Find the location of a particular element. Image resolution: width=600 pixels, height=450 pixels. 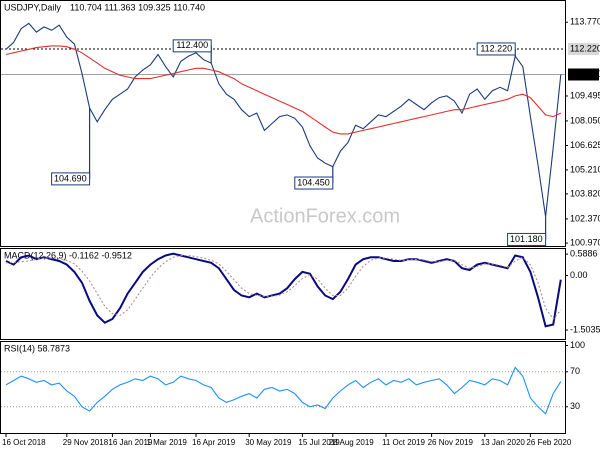

x-tick-label: 30 May 2019 is located at coordinates (268, 442).